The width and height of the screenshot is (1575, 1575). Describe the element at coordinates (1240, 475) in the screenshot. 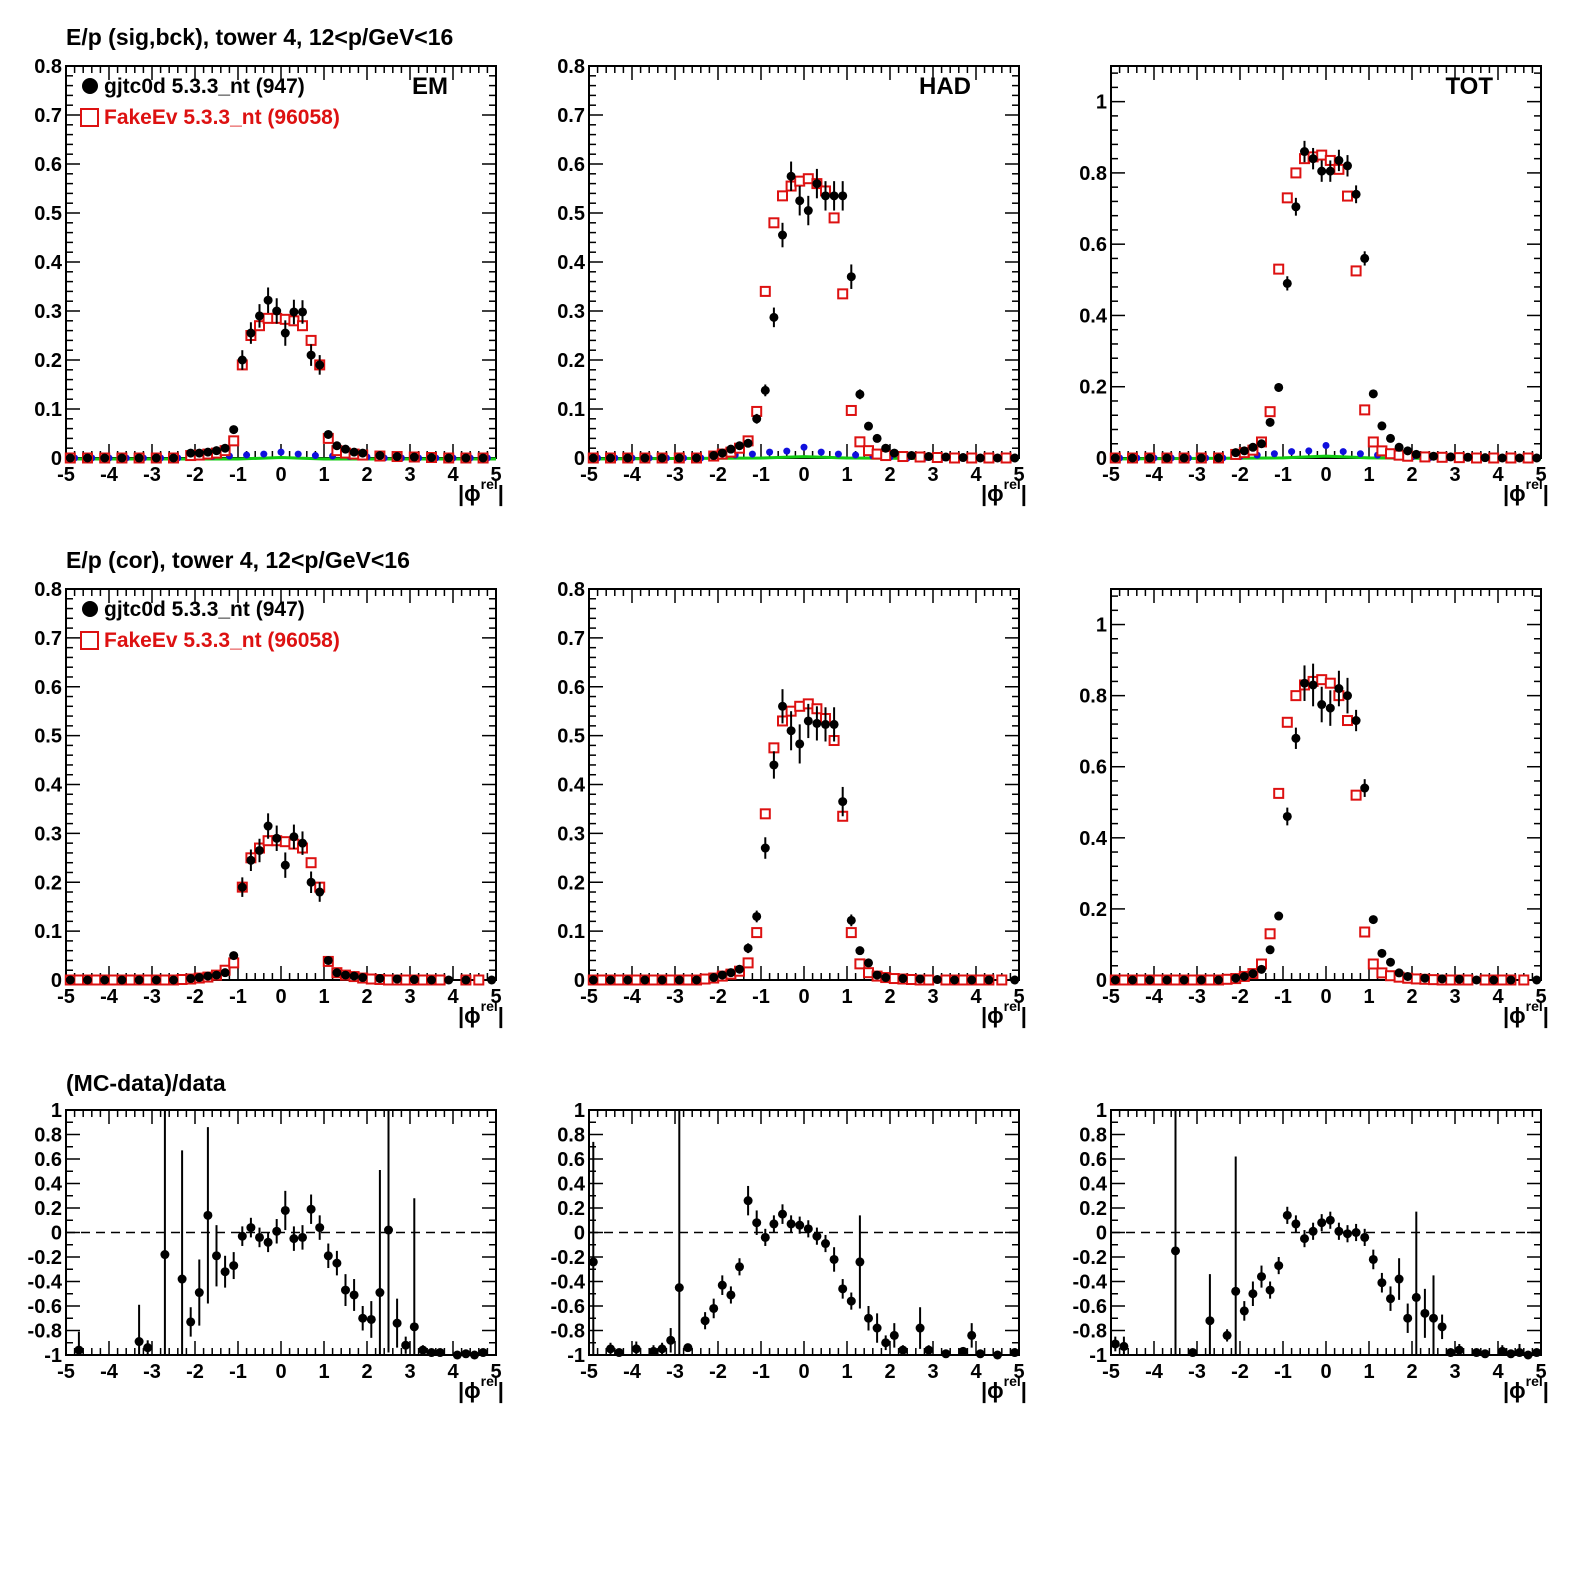

I see `x-tick-label: -2` at that location.